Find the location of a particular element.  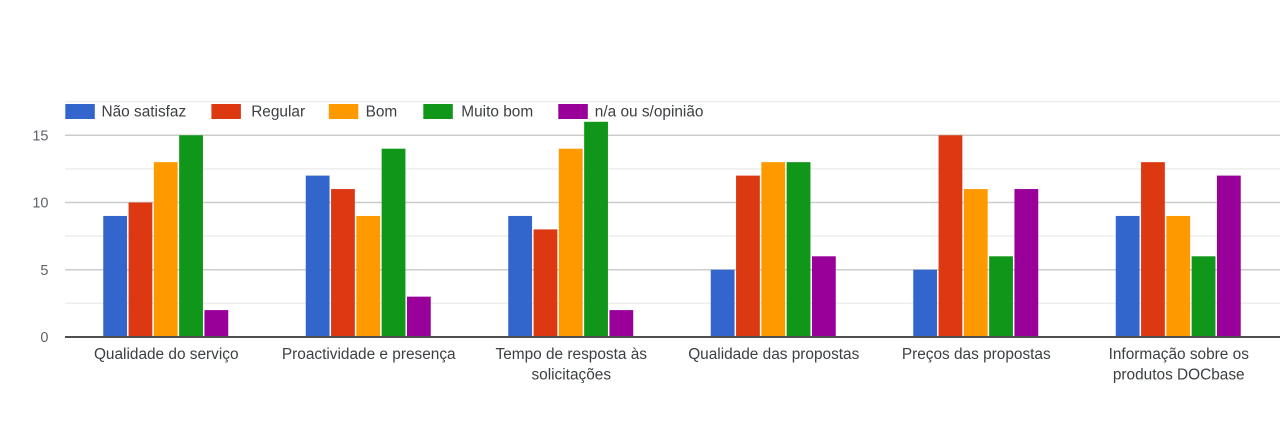

svg-text: Qualidade das propostas is located at coordinates (773, 354).